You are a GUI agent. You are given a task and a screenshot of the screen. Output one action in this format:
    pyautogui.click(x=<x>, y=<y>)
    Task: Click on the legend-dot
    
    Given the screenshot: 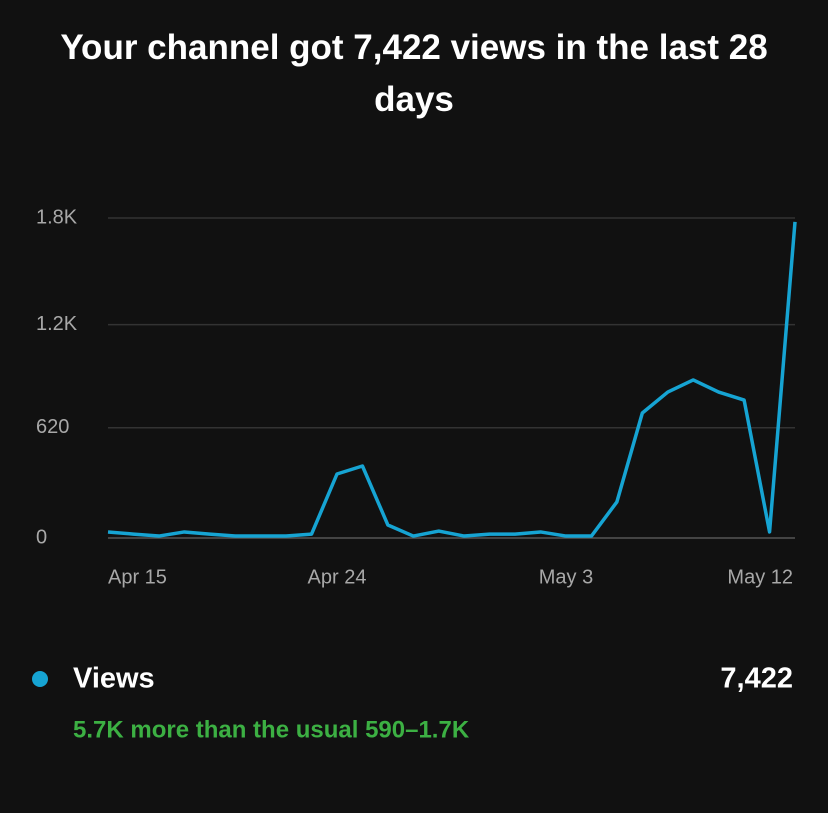 What is the action you would take?
    pyautogui.click(x=40, y=679)
    